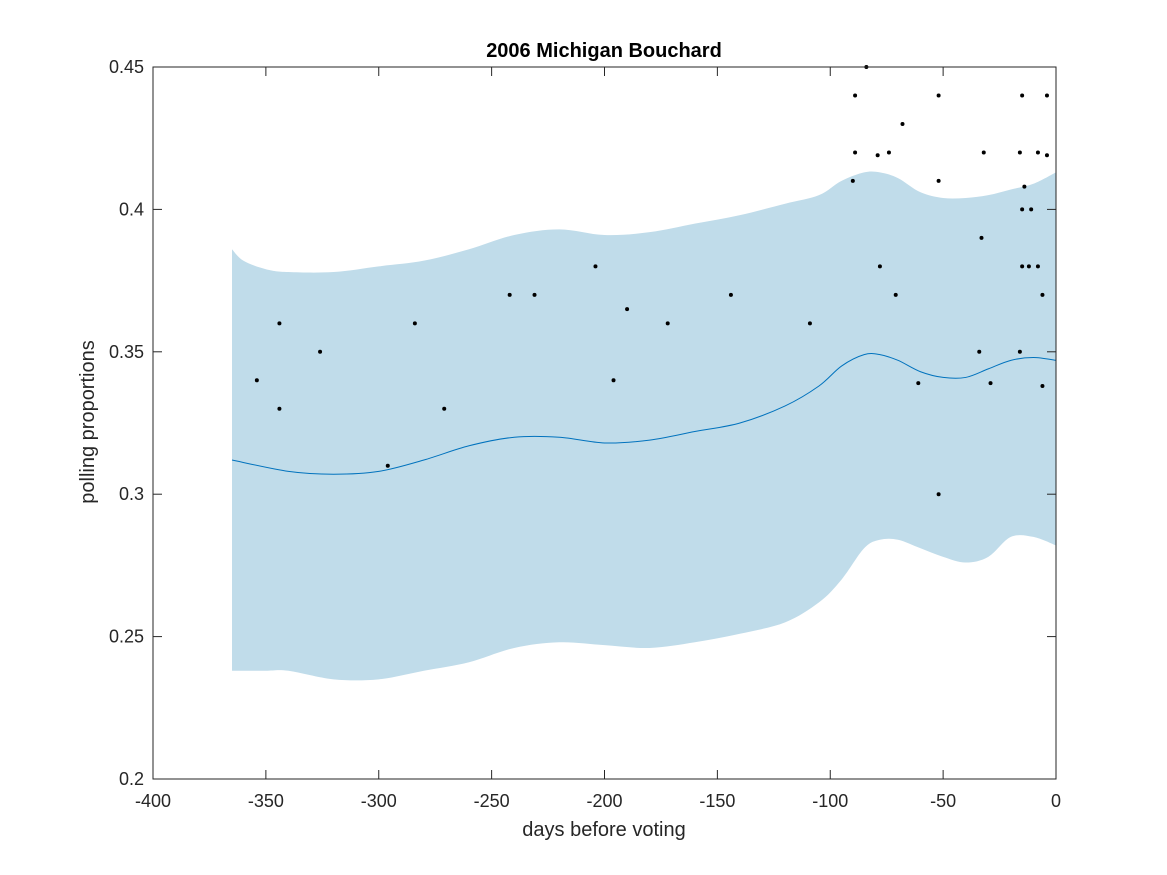  What do you see at coordinates (492, 801) in the screenshot?
I see `x-tick-label: -250` at bounding box center [492, 801].